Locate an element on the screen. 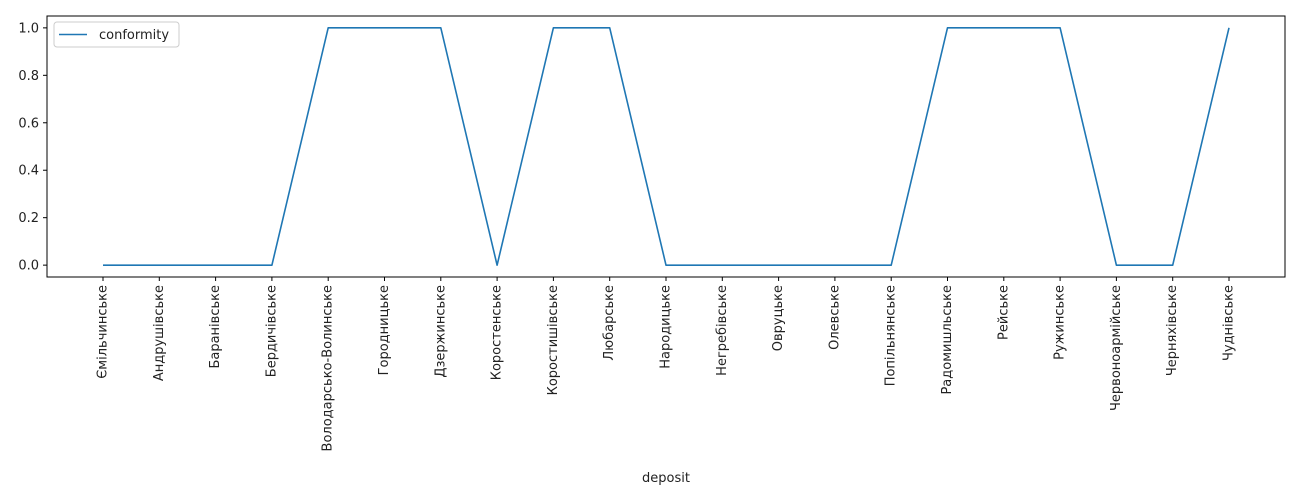  x-tick-label: Городницьке is located at coordinates (384, 330).